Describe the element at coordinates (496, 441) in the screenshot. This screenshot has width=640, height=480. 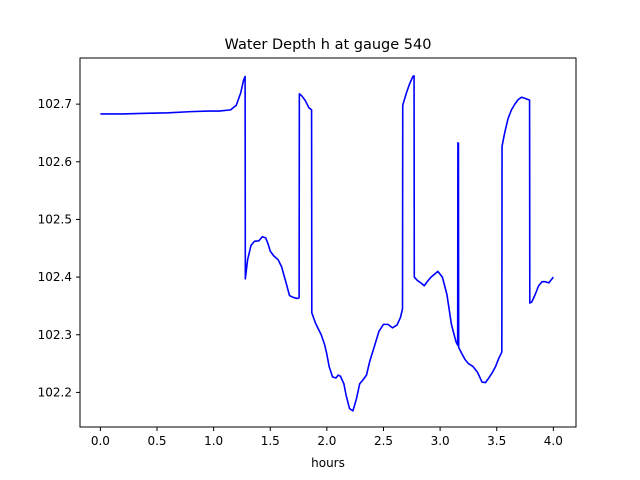
I see `x-tick-label: 3.5` at that location.